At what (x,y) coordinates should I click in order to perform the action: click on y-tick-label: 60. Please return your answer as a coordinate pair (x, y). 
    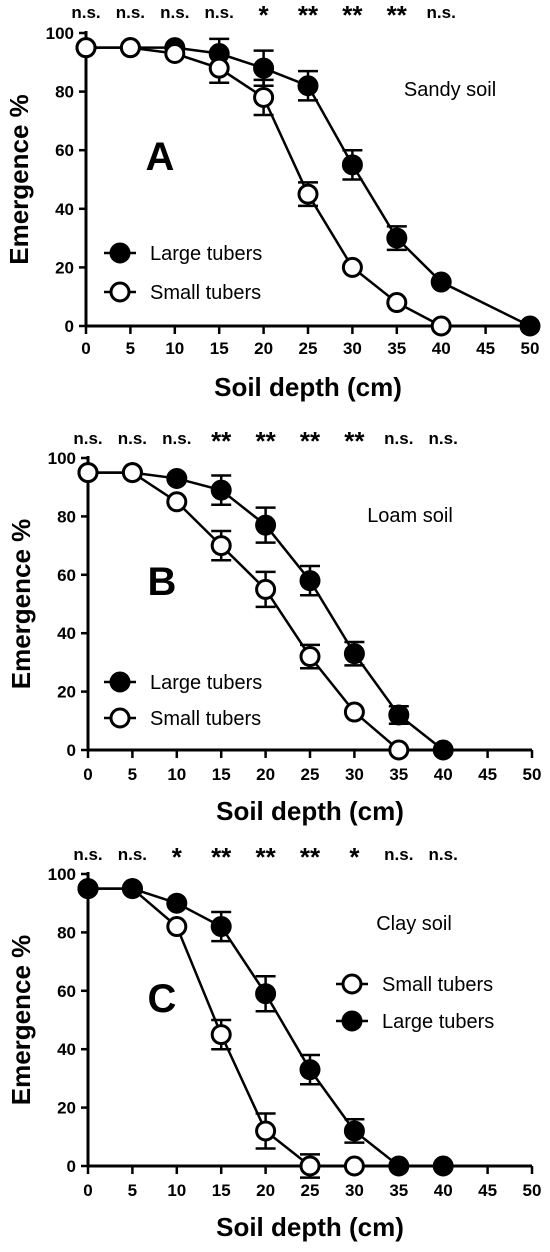
    Looking at the image, I should click on (66, 991).